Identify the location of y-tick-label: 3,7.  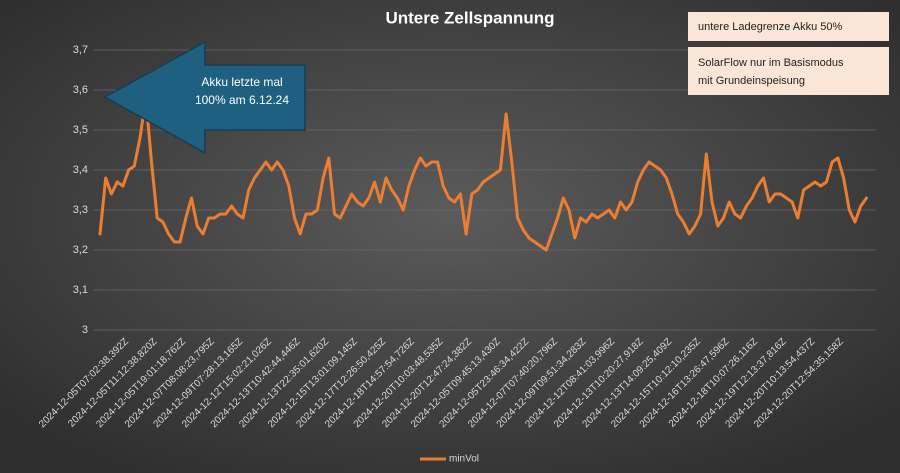
(80, 50).